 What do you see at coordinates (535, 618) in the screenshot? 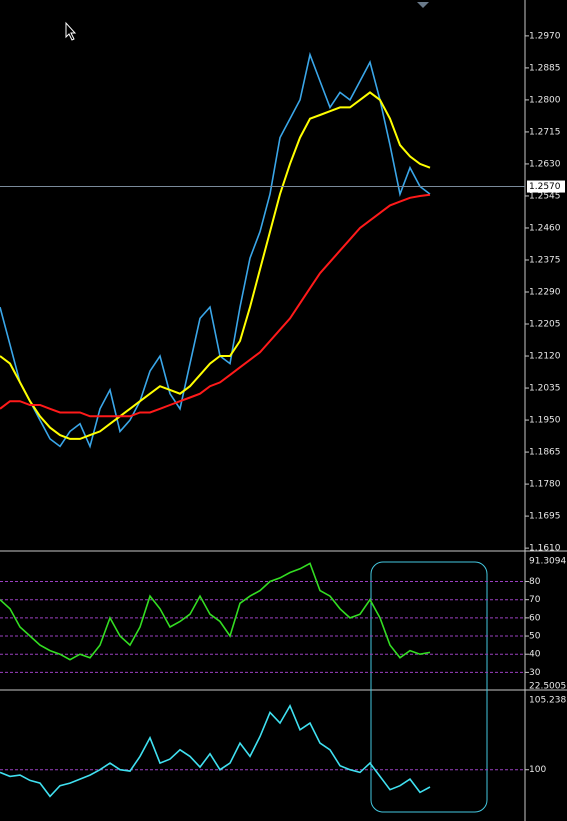
I see `y-tick-label: 60` at bounding box center [535, 618].